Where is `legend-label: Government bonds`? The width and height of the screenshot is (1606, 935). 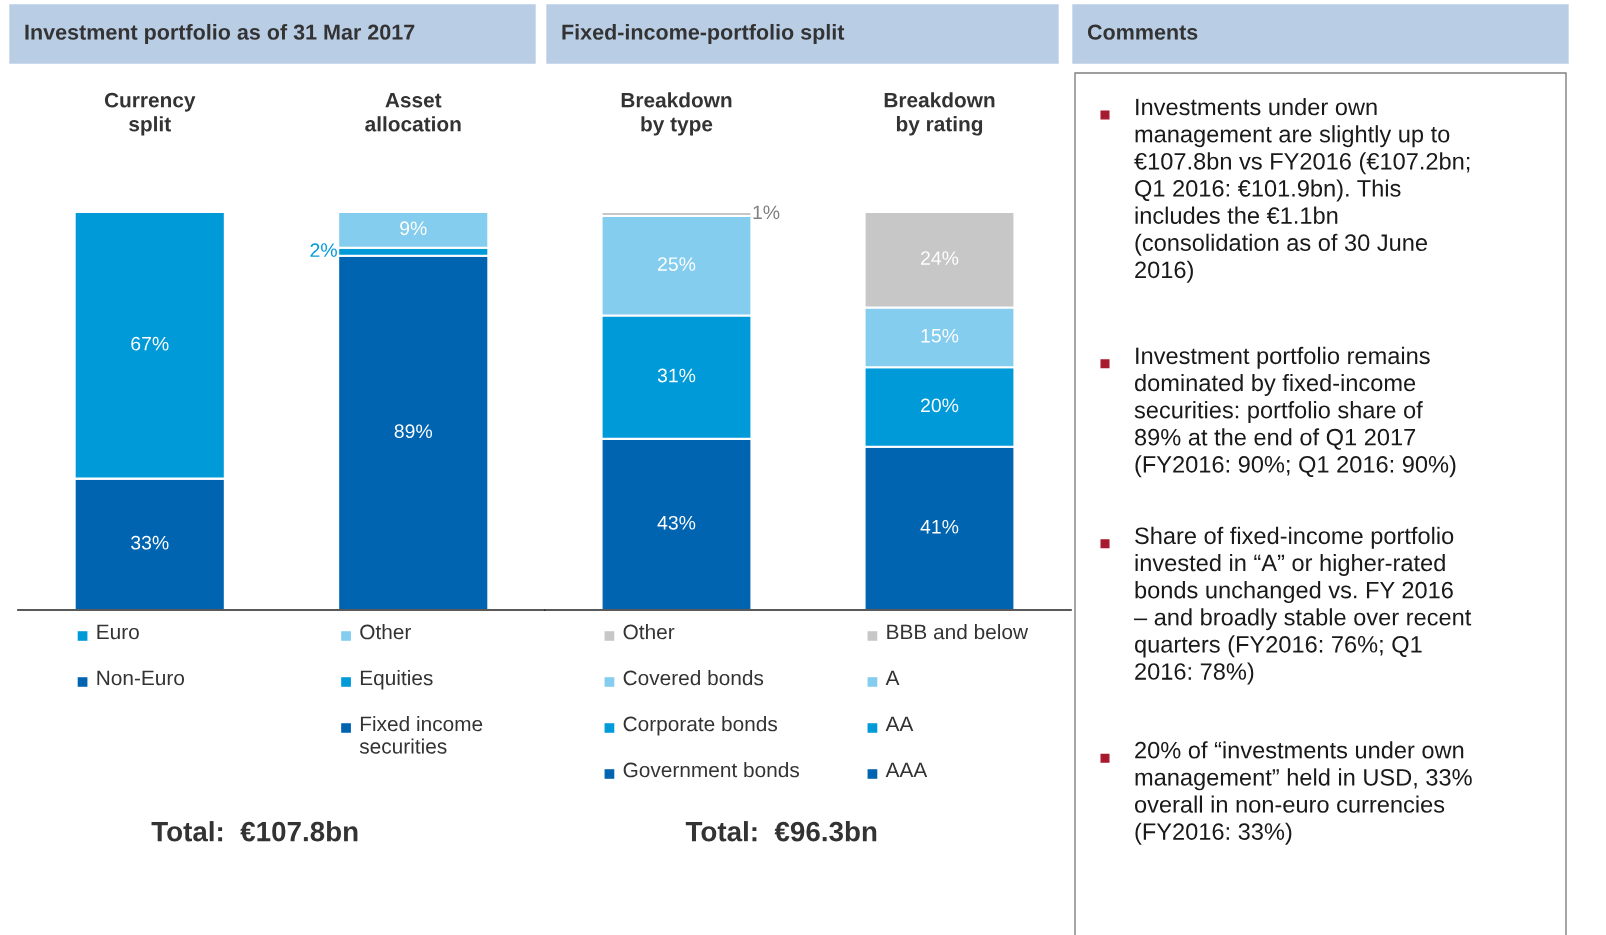 legend-label: Government bonds is located at coordinates (711, 770).